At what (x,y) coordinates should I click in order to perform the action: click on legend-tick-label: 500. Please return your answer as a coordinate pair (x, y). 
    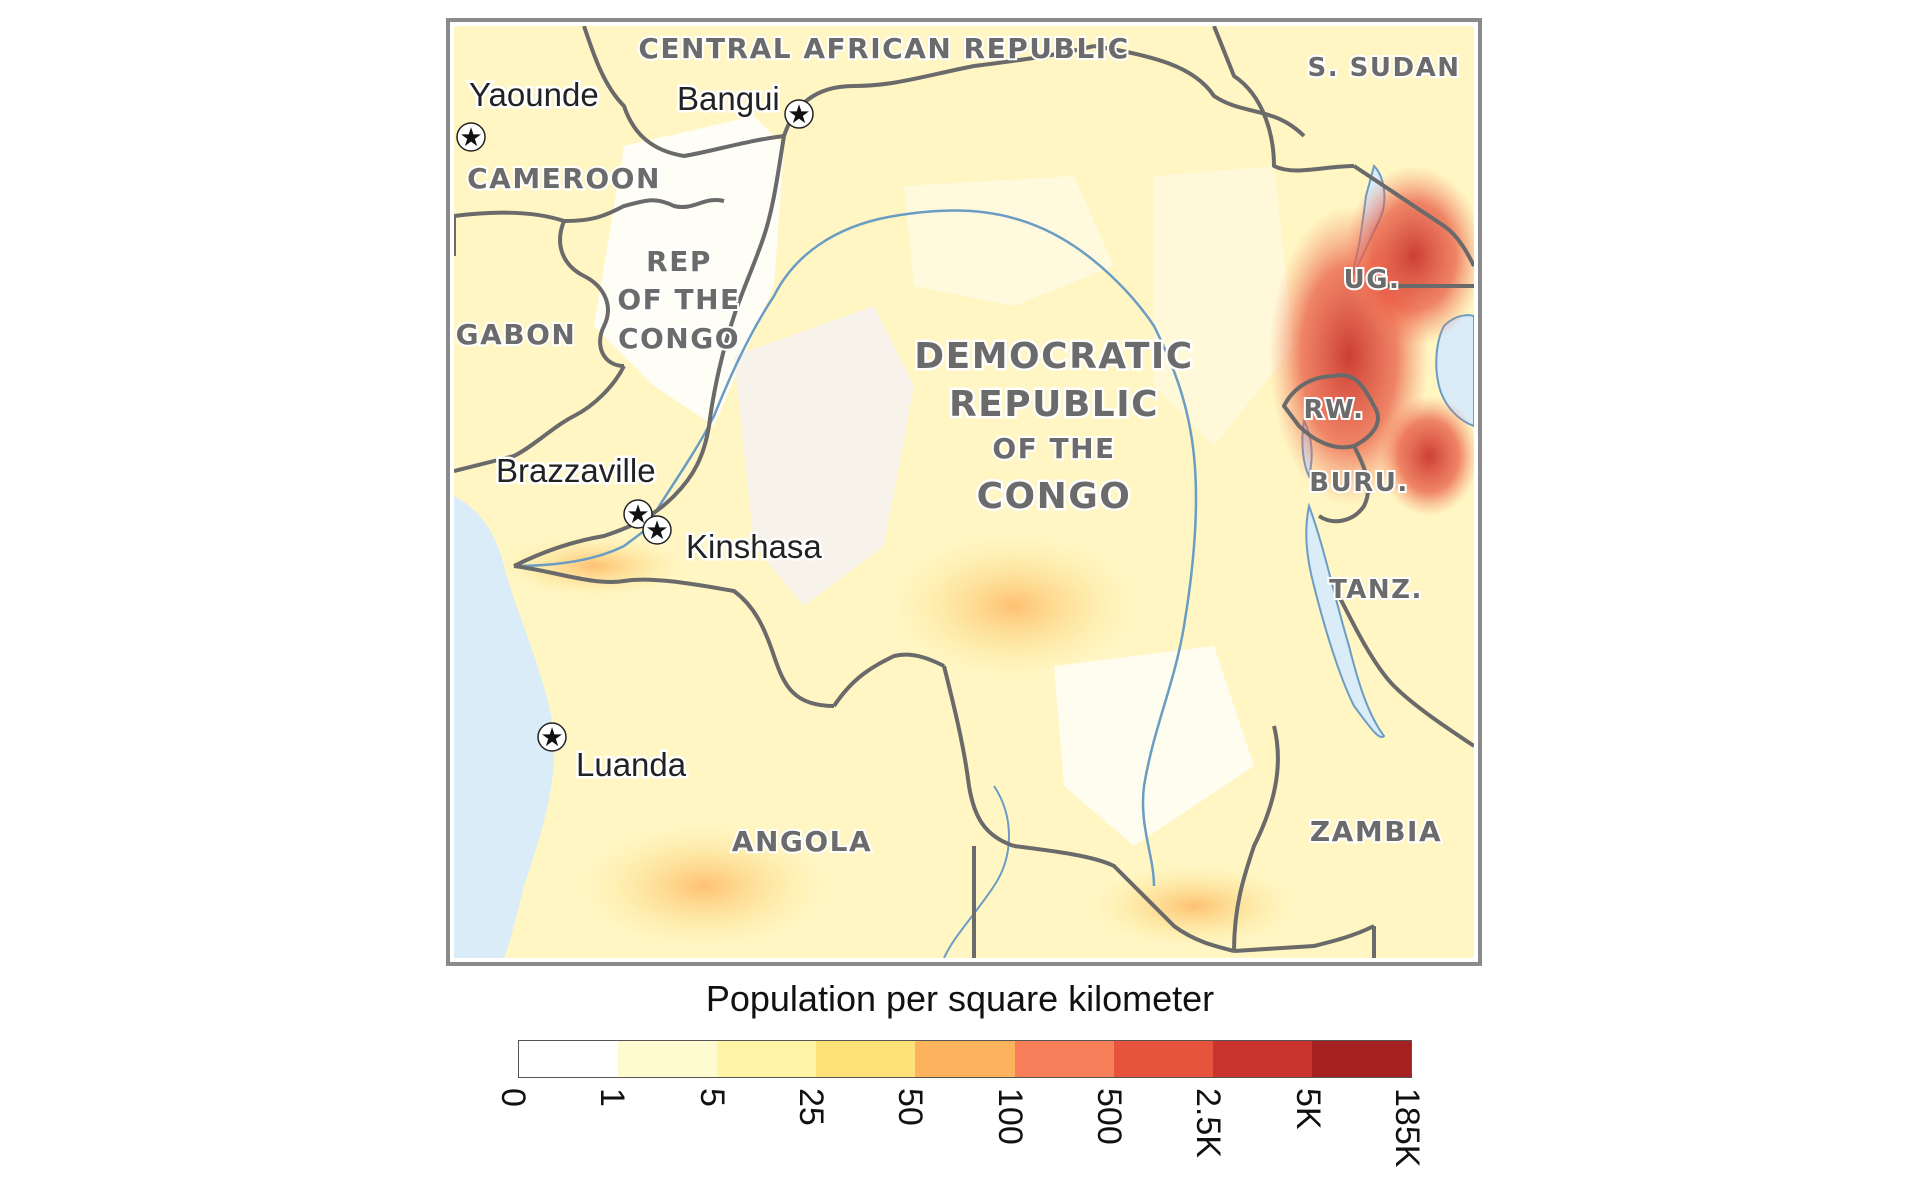
    Looking at the image, I should click on (1109, 1116).